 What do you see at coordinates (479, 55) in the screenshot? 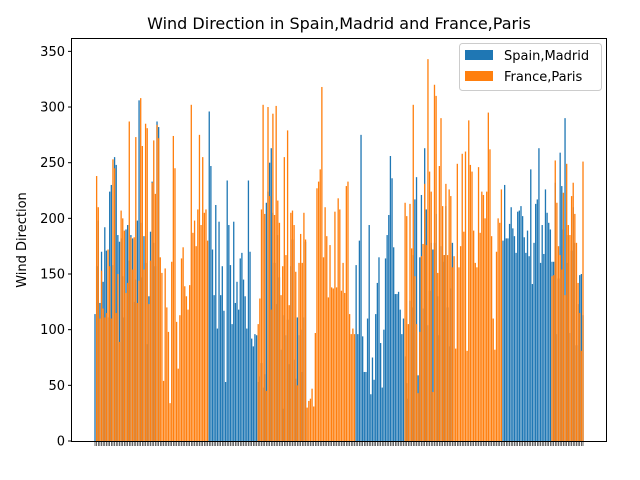
I see `legend-swatch-spain-madrid` at bounding box center [479, 55].